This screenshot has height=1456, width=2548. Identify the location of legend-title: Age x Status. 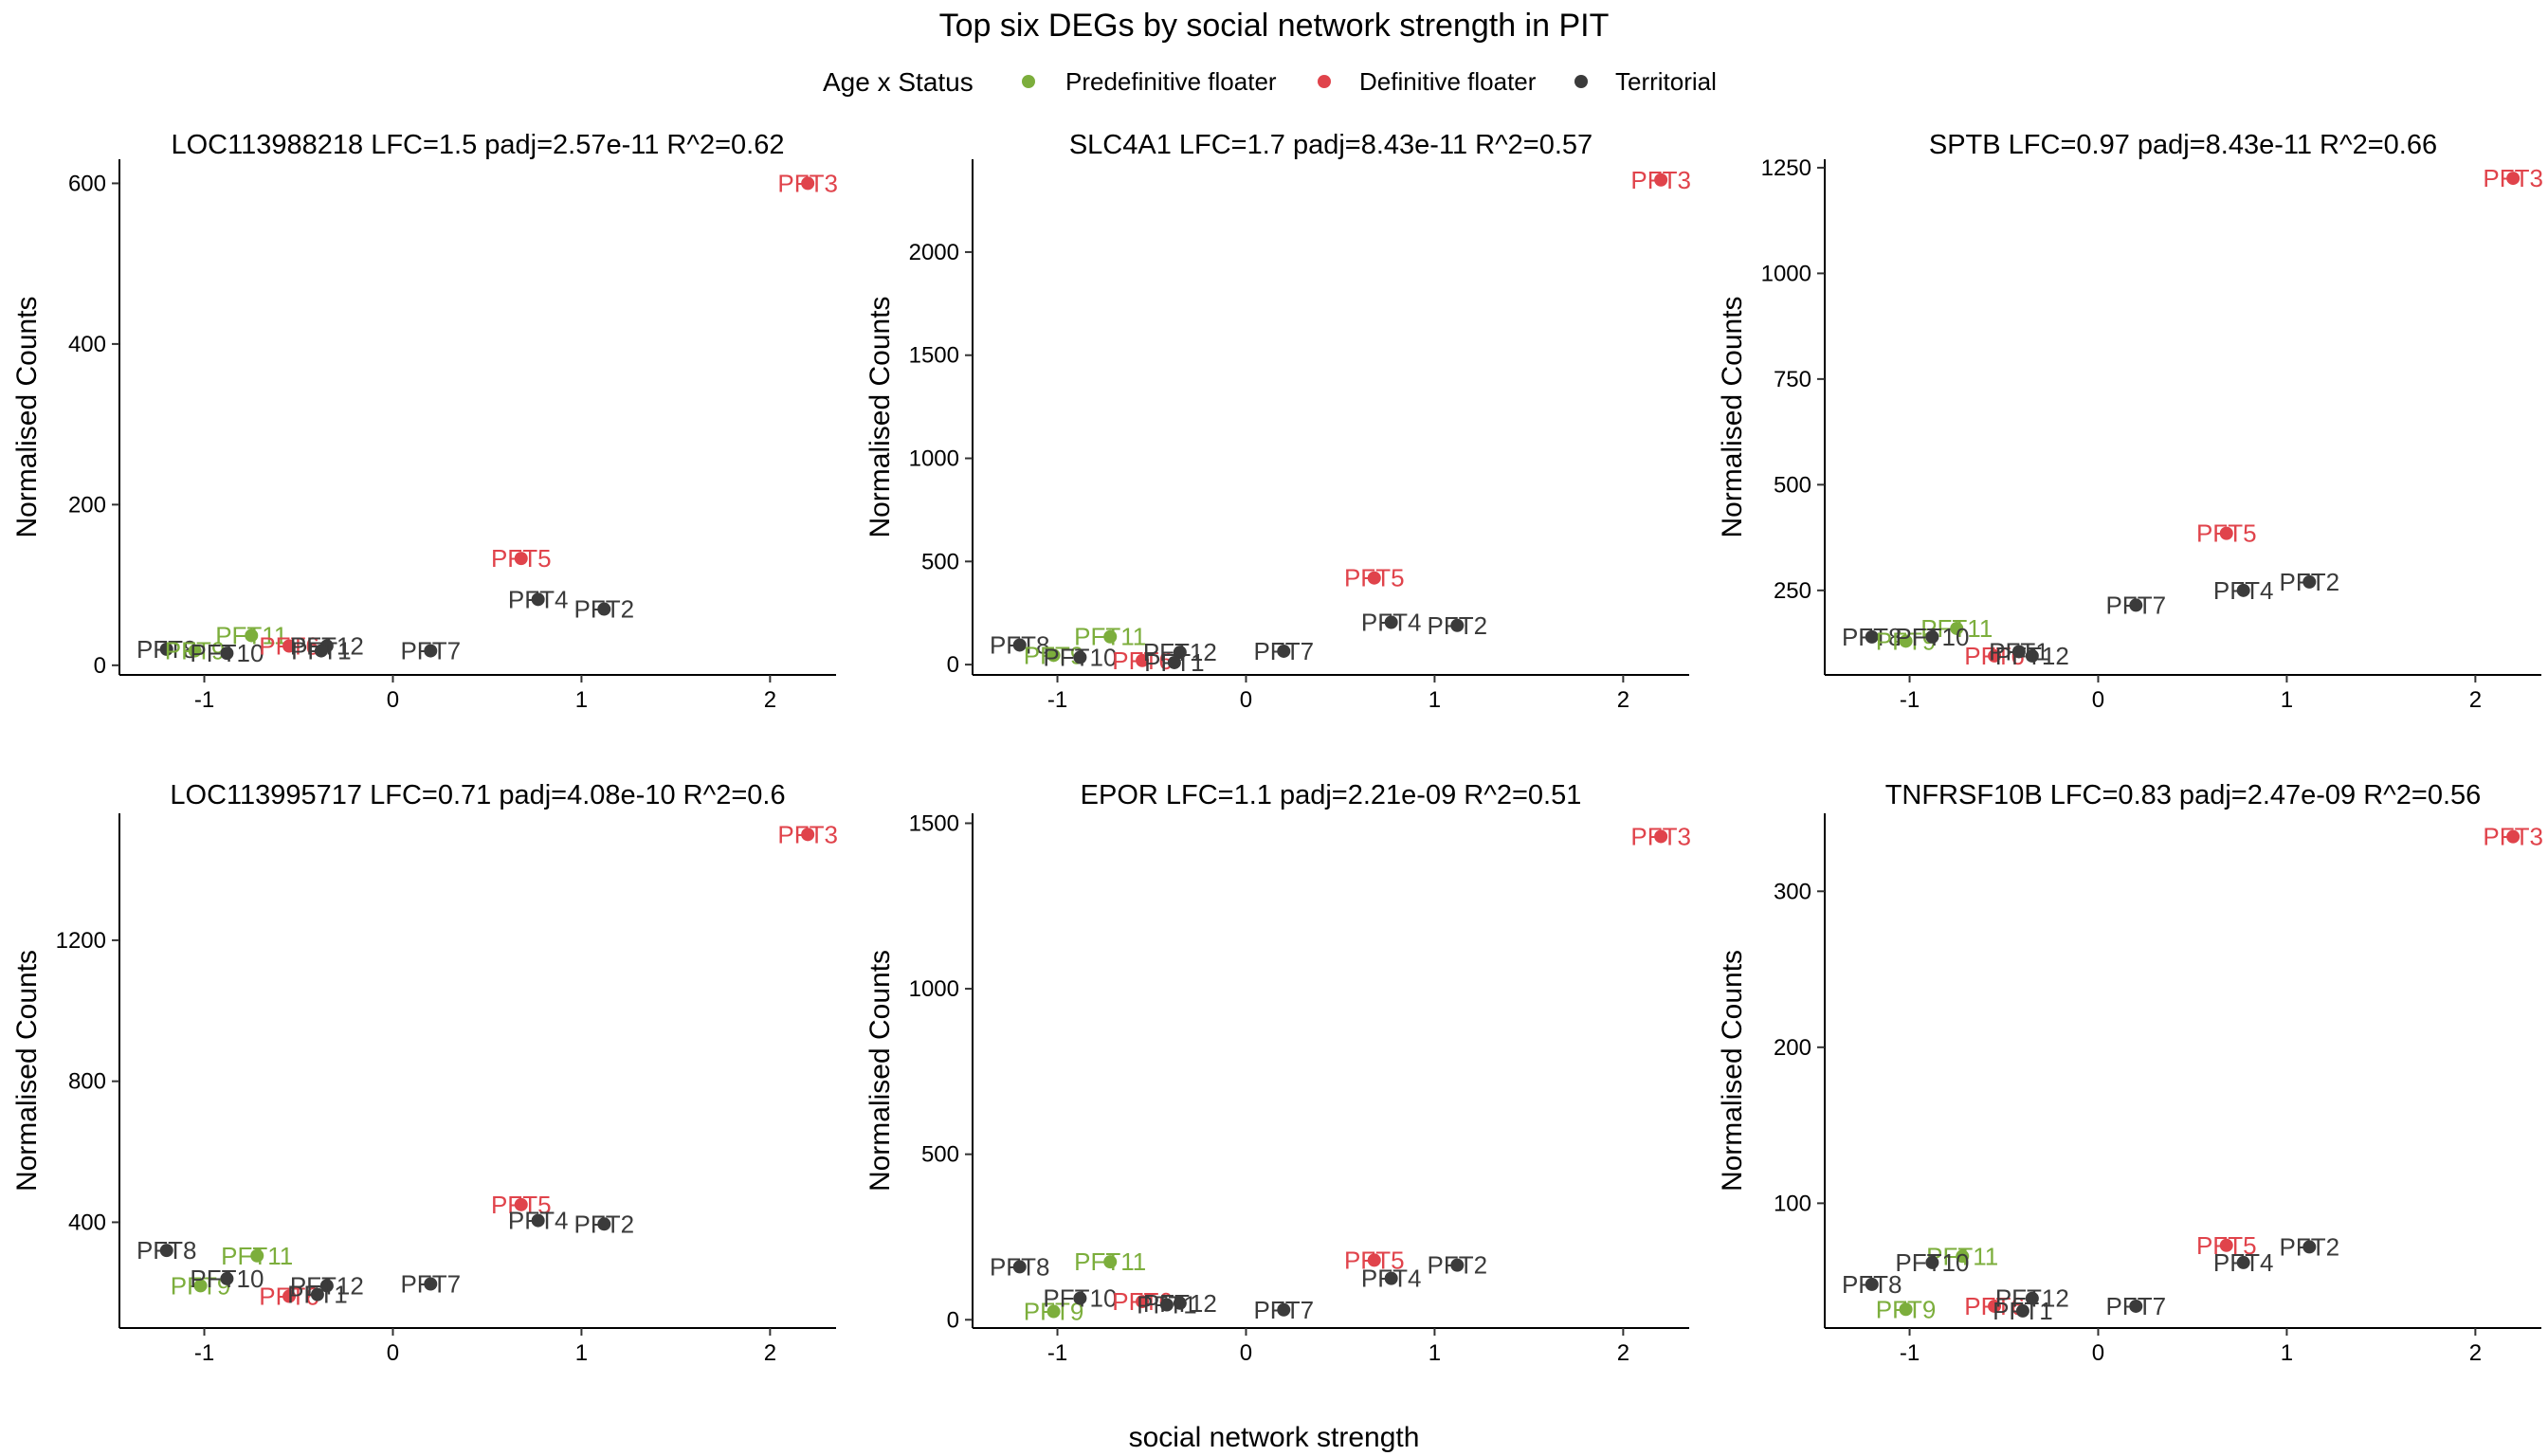
(898, 82).